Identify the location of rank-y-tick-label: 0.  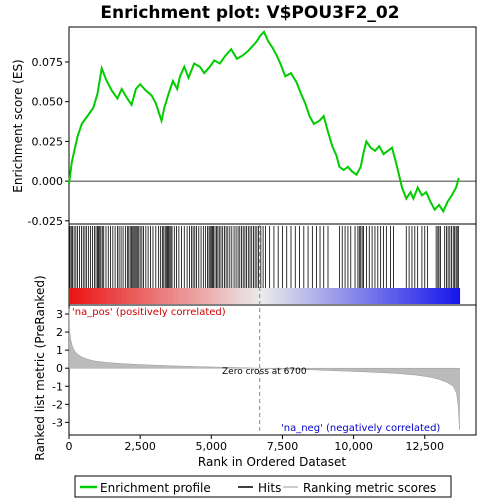
(59, 368).